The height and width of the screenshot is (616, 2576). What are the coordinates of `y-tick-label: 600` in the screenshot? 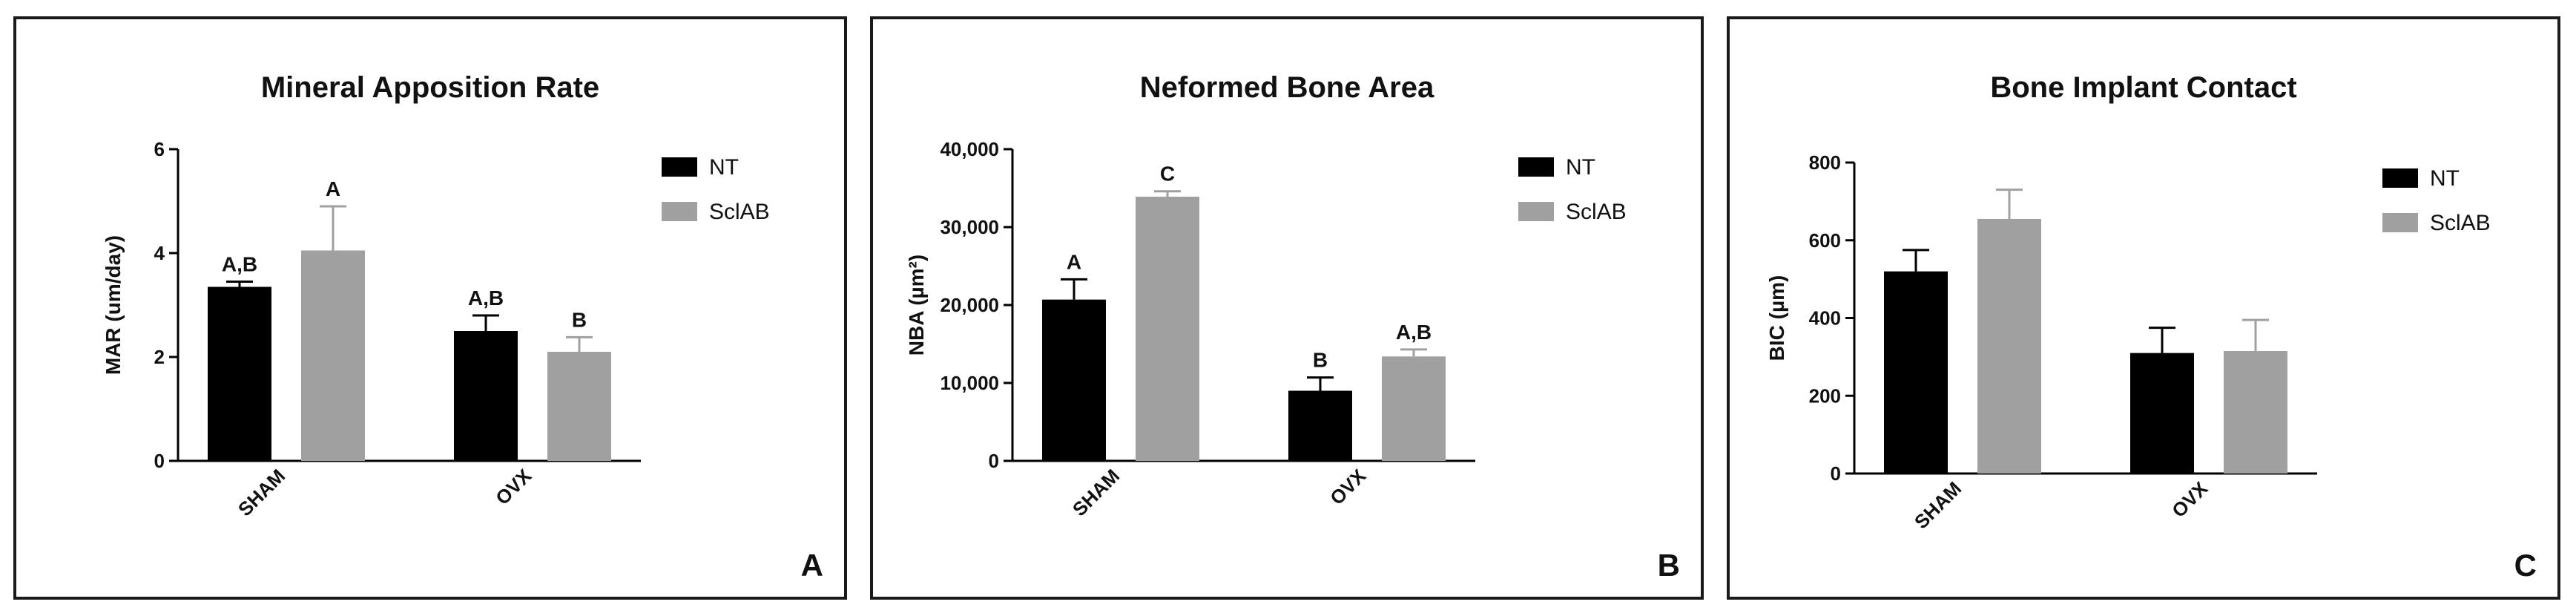 It's located at (1825, 240).